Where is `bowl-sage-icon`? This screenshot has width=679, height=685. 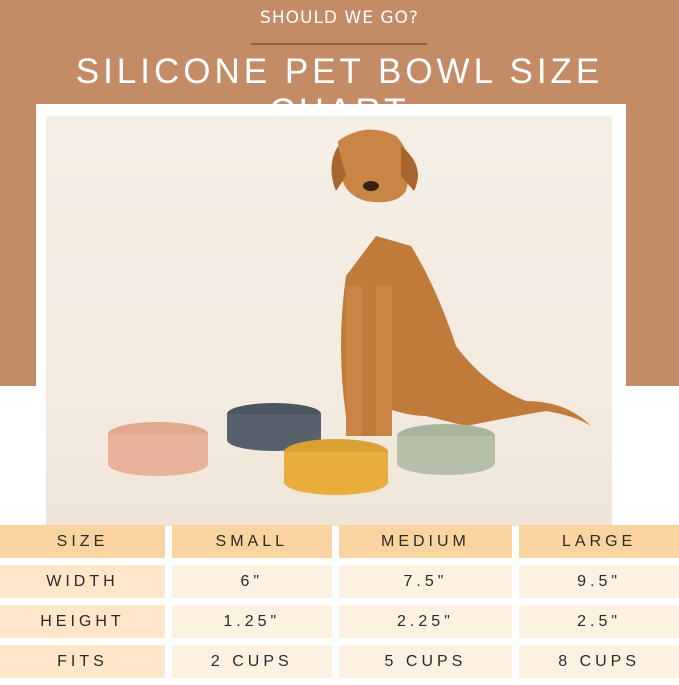 bowl-sage-icon is located at coordinates (446, 449).